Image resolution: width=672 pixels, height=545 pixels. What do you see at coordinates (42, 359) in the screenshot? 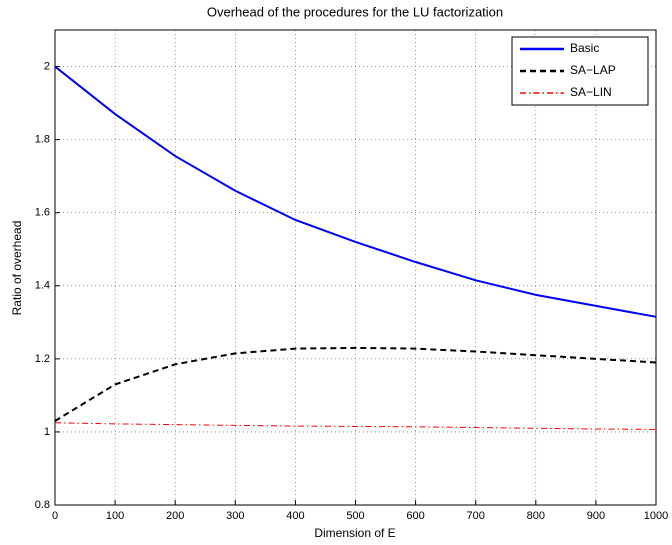
I see `y-tick-label: 1.2` at bounding box center [42, 359].